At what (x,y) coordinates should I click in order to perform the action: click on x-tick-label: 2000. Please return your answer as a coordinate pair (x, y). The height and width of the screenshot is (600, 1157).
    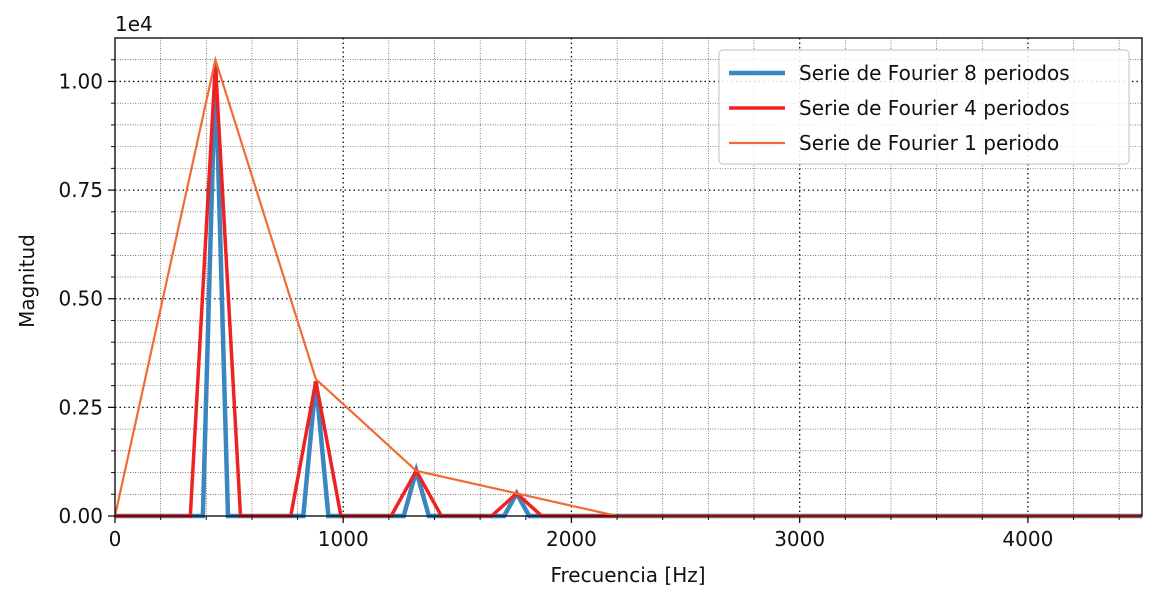
    Looking at the image, I should click on (571, 539).